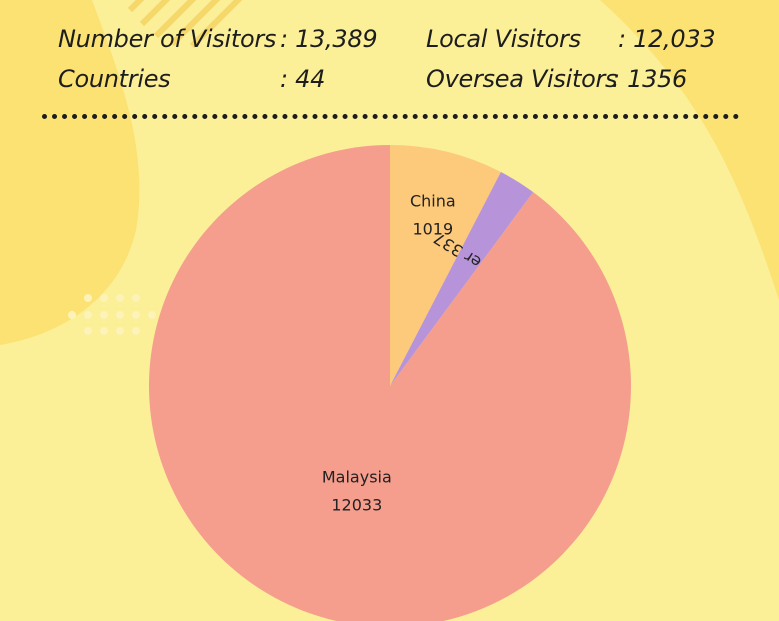  What do you see at coordinates (329, 39) in the screenshot?
I see `visitors-value: : 13,389` at bounding box center [329, 39].